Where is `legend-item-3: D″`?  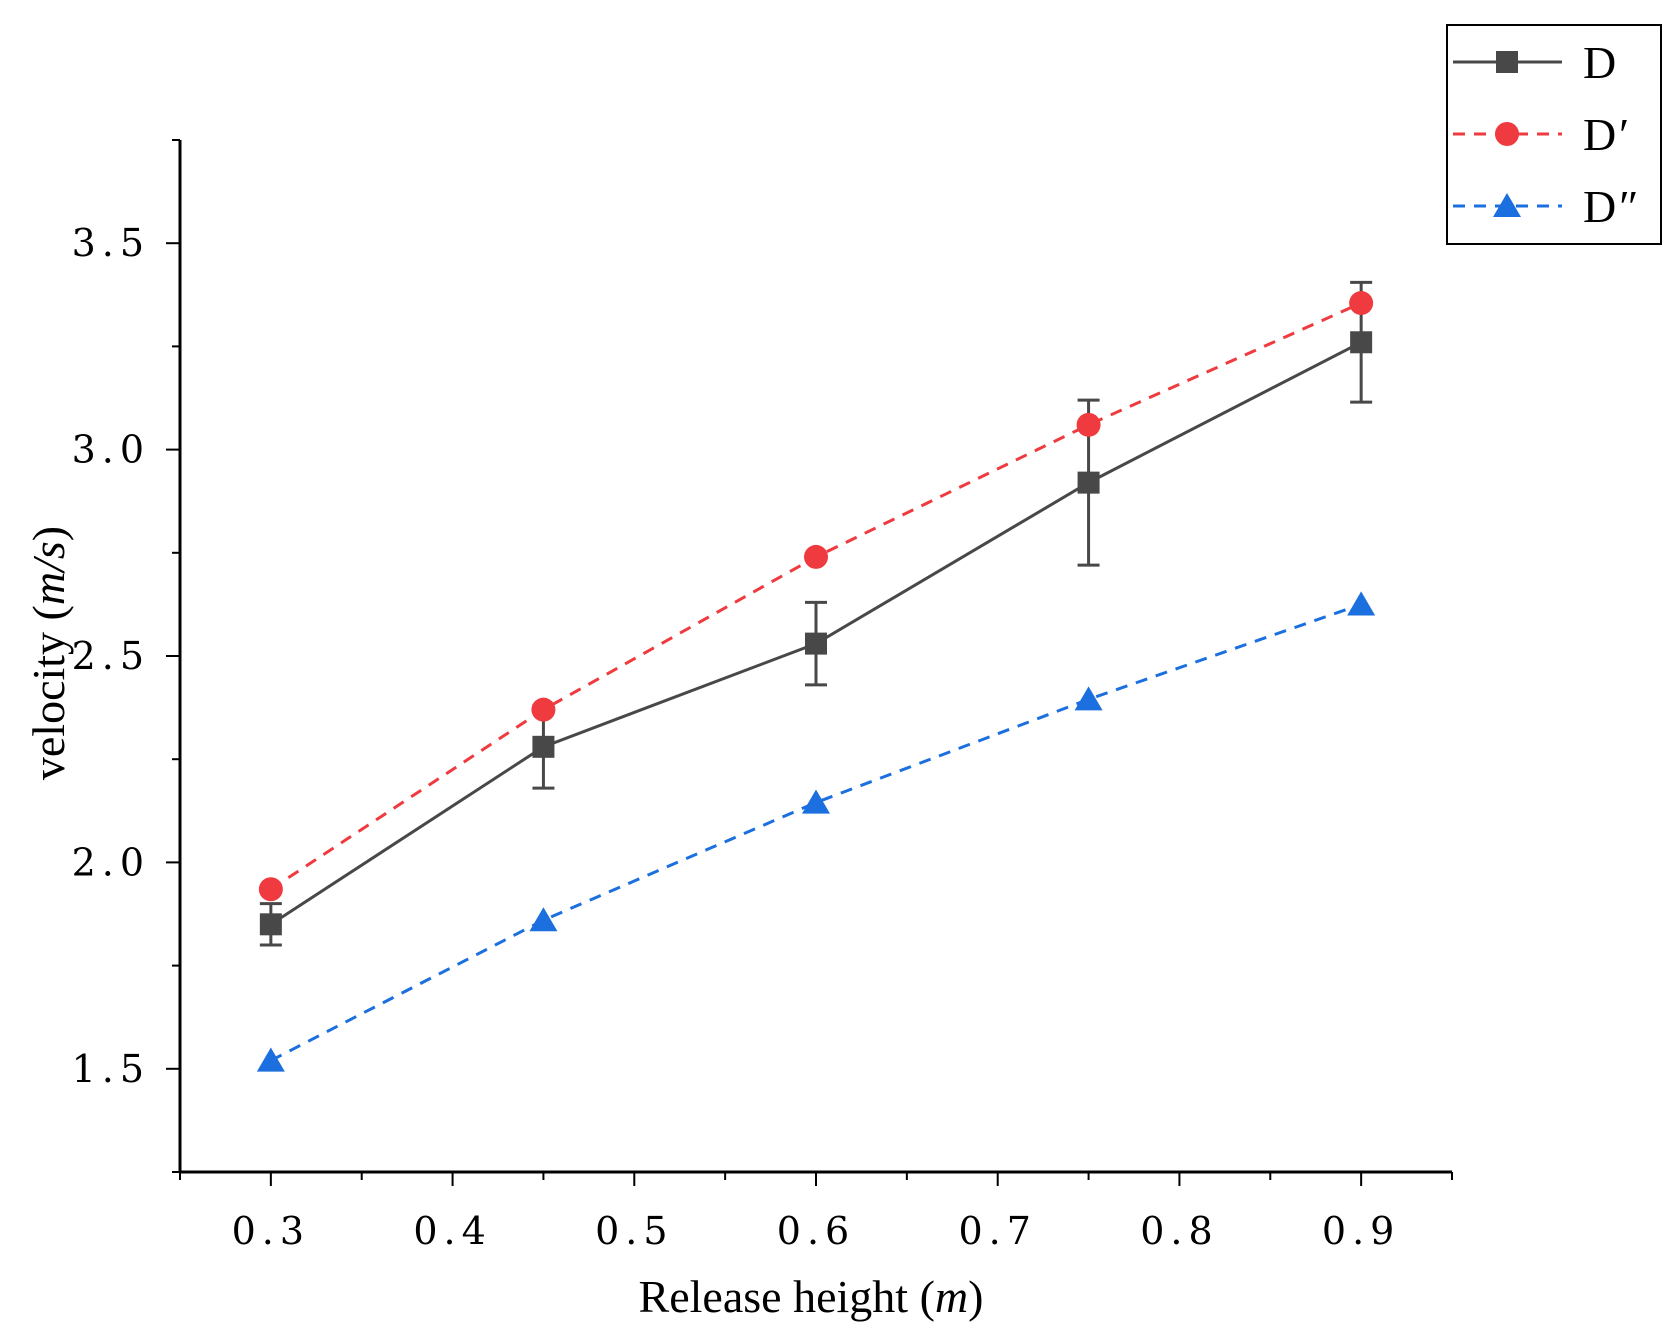
legend-item-3: D″ is located at coordinates (1544, 206).